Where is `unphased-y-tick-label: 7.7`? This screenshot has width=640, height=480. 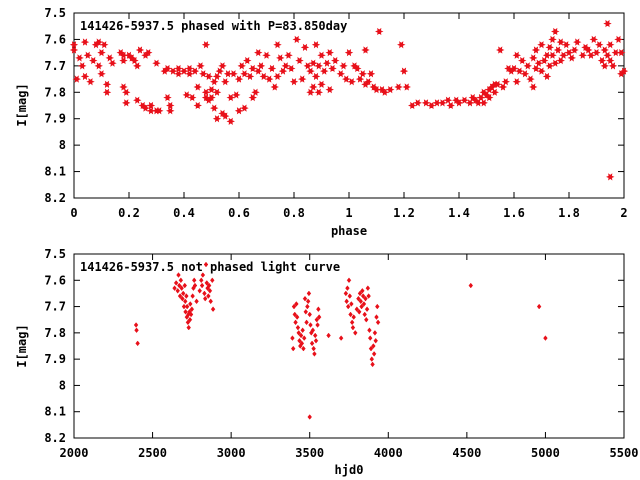 unphased-y-tick-label: 7.7 is located at coordinates (55, 307).